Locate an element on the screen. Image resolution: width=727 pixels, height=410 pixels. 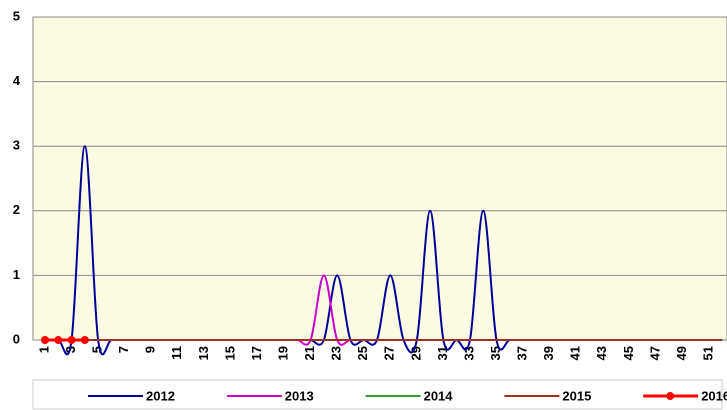
x-tick-label: 11 is located at coordinates (176, 353).